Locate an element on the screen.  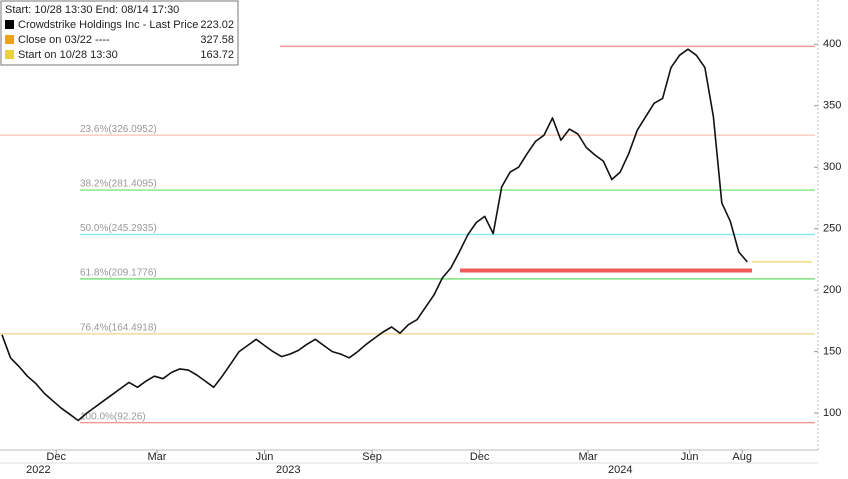
legend-box is located at coordinates (119, 33).